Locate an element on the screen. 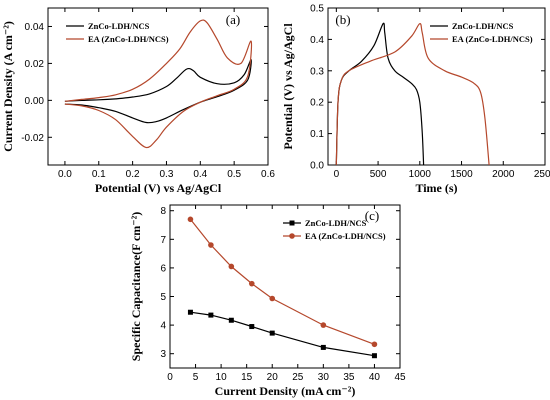  x-tick-label: 1000 is located at coordinates (420, 174).